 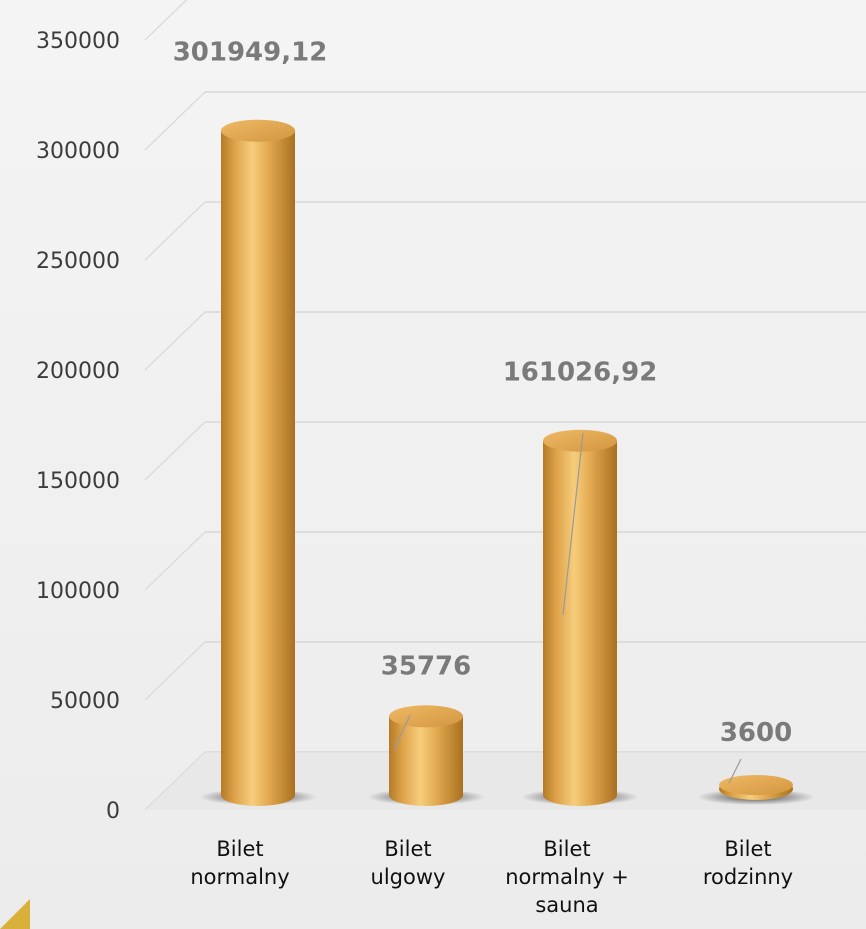 What do you see at coordinates (78, 591) in the screenshot?
I see `y-tick-label: 100000` at bounding box center [78, 591].